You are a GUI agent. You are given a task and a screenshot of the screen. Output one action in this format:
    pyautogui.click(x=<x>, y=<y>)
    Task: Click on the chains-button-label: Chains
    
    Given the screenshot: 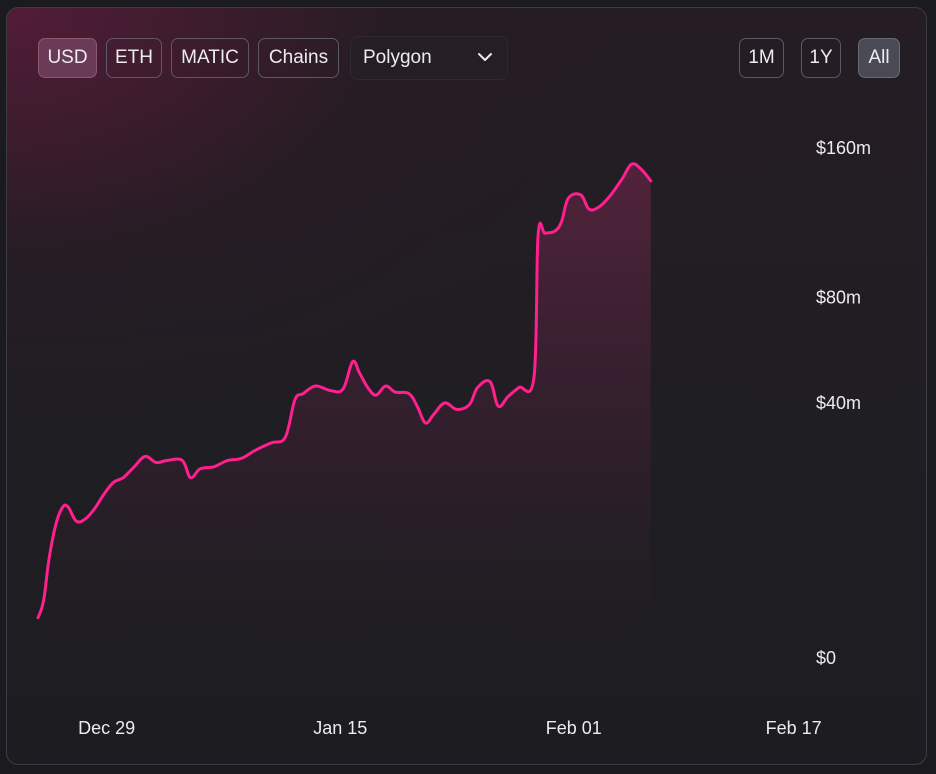 What is the action you would take?
    pyautogui.click(x=298, y=57)
    